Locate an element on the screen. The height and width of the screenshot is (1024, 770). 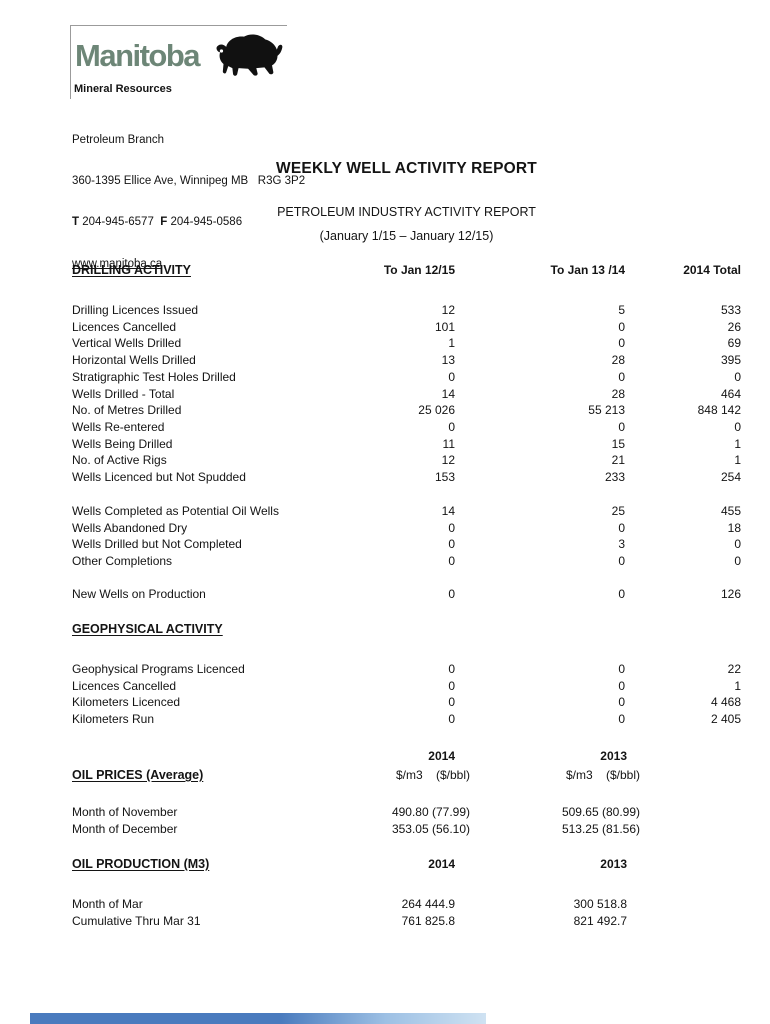
row-value: 353.05 (56.10) is located at coordinates (430, 828).